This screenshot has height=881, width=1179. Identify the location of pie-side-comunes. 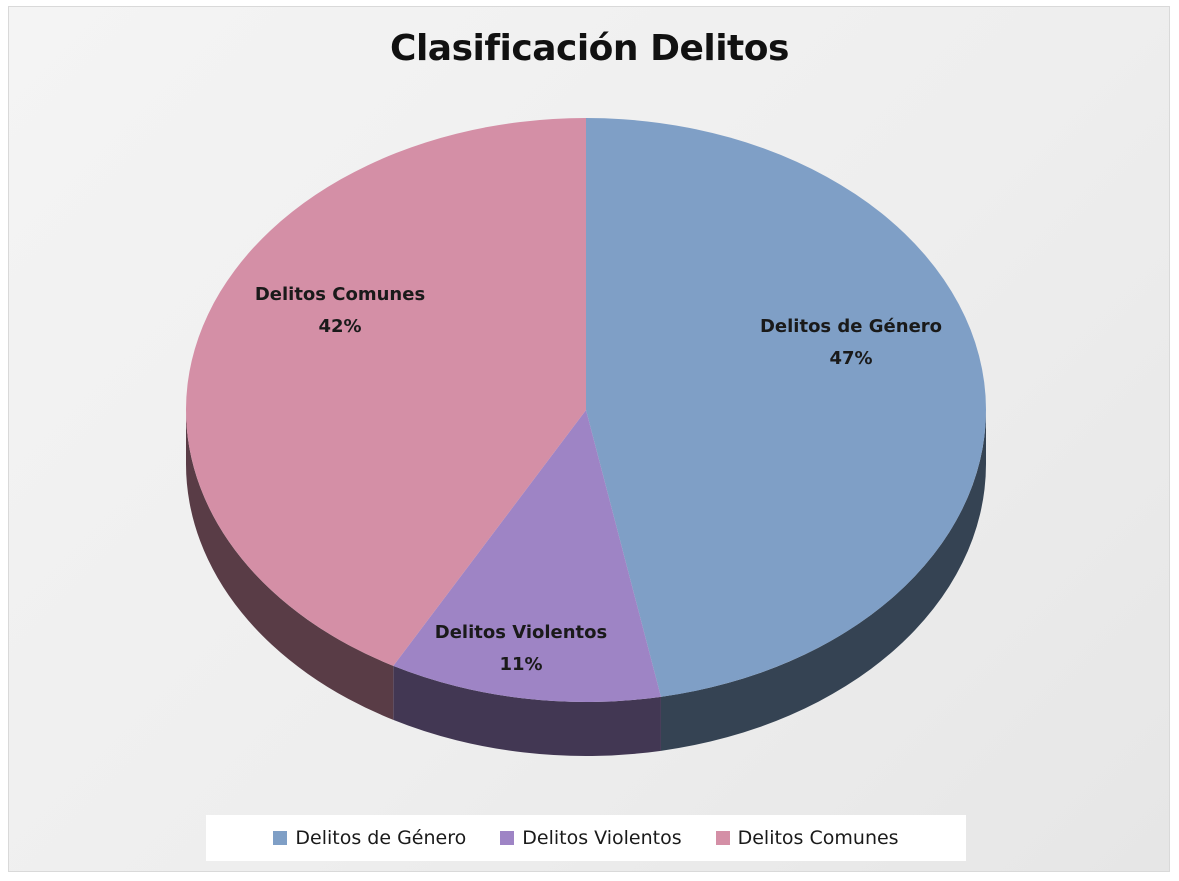
(289, 565).